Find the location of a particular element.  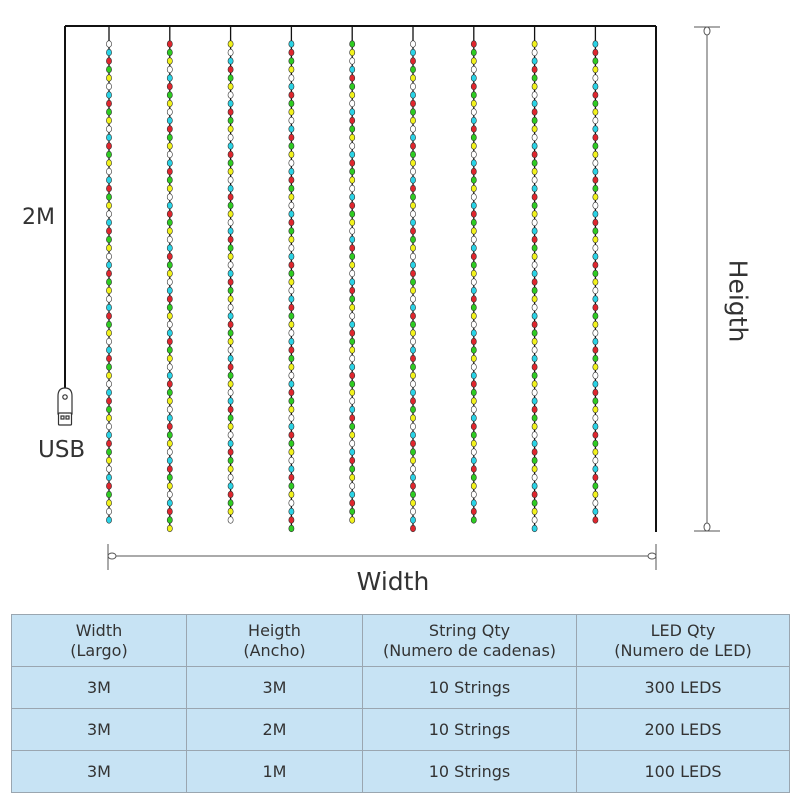

header-height-line2: (Ancho) is located at coordinates (274, 650).